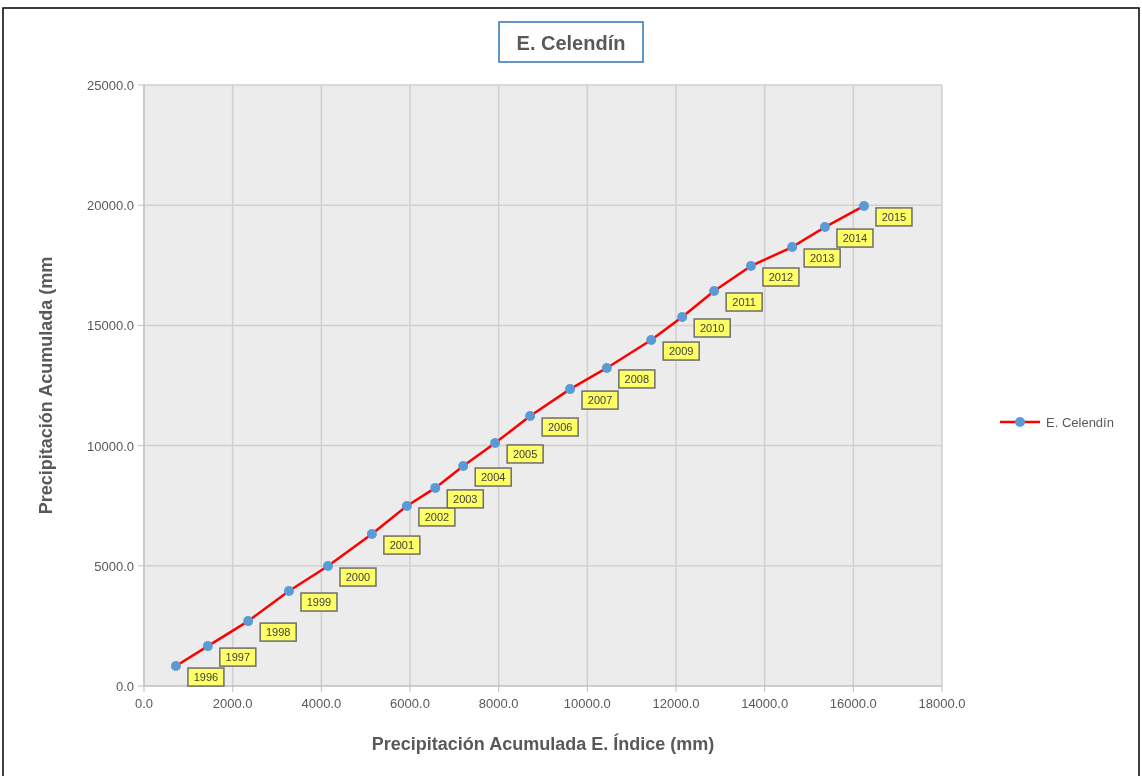 The height and width of the screenshot is (776, 1142). I want to click on annotation: 1997, so click(238, 657).